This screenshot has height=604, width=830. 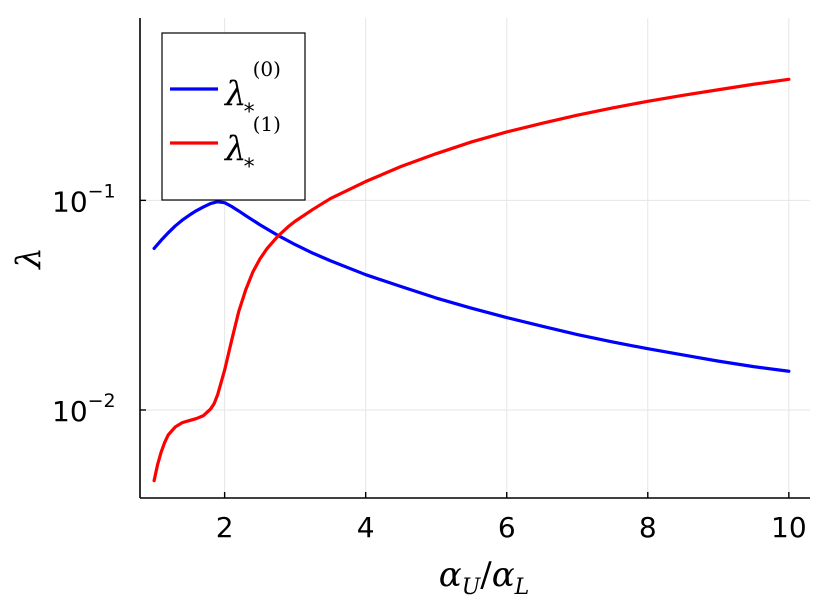 What do you see at coordinates (252, 146) in the screenshot?
I see `legend-label-1: λ* (1)` at bounding box center [252, 146].